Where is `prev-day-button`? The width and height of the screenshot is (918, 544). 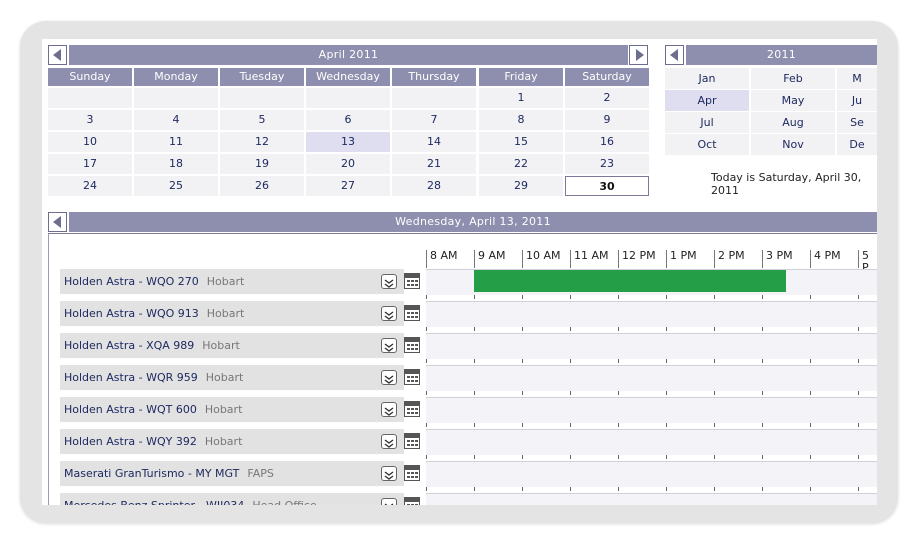
prev-day-button is located at coordinates (57, 222).